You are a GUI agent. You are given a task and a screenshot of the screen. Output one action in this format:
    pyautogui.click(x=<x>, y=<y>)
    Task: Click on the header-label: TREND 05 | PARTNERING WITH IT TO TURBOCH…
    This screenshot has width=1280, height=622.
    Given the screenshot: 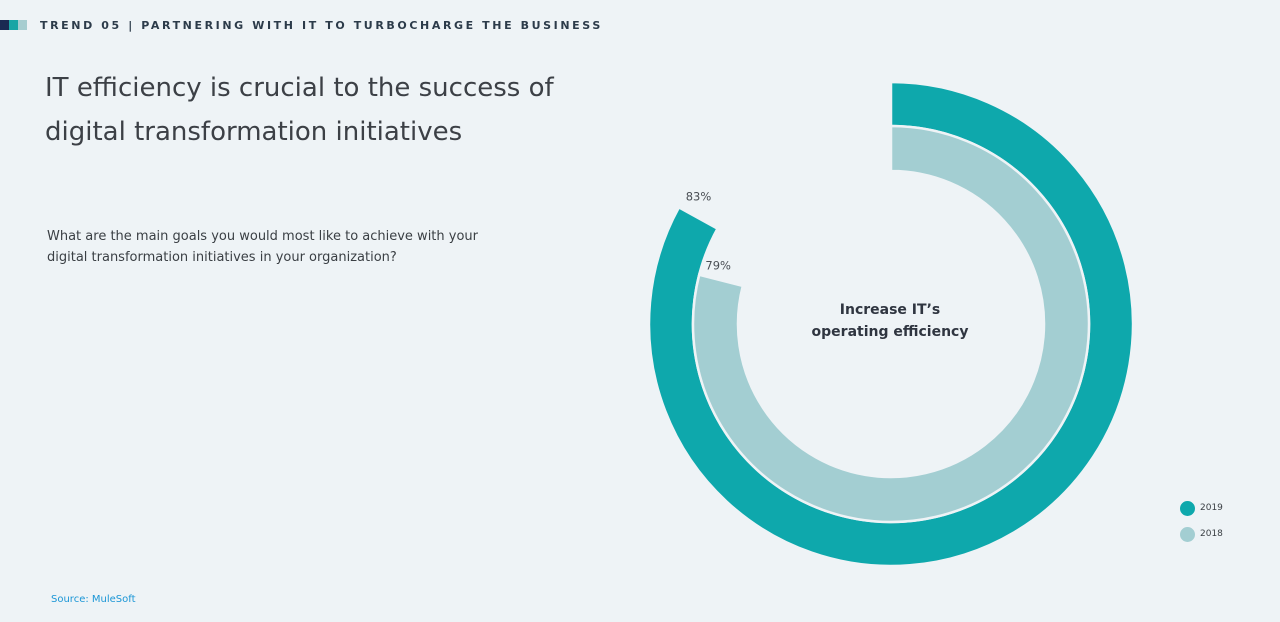 What is the action you would take?
    pyautogui.click(x=321, y=25)
    